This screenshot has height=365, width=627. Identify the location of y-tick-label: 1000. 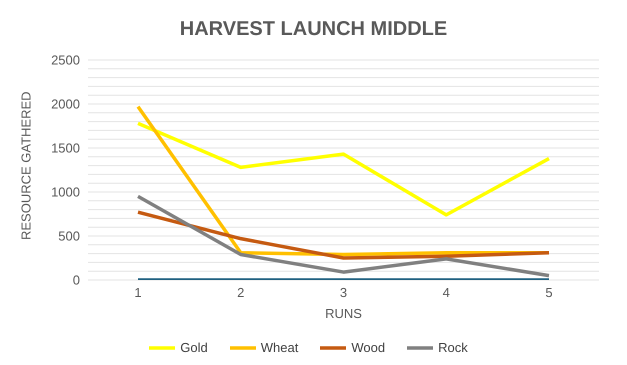
(65, 192).